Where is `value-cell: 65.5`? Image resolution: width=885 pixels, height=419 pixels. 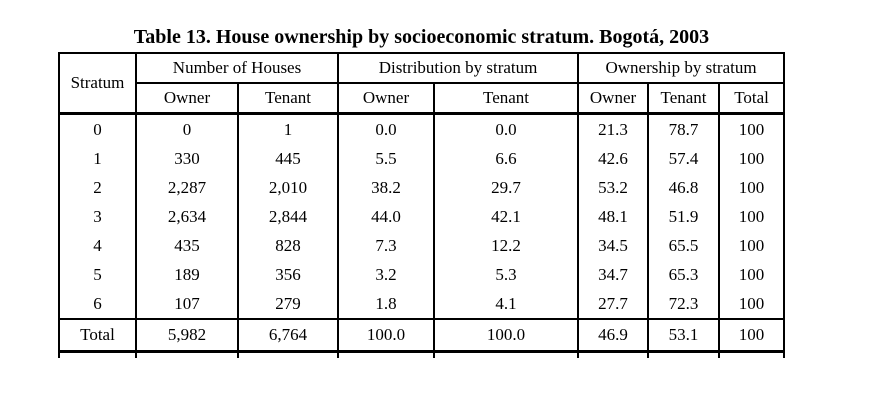
value-cell: 65.5 is located at coordinates (684, 245).